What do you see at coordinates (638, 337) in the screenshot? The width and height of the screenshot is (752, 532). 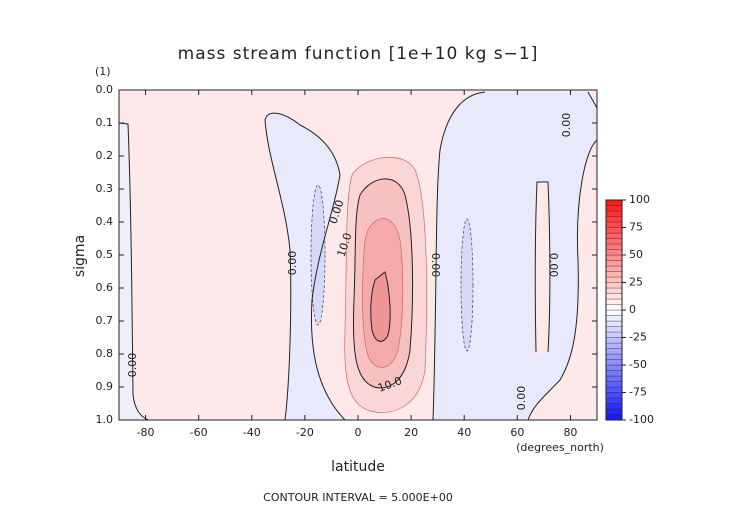 I see `colorbar-tick-label: -25` at bounding box center [638, 337].